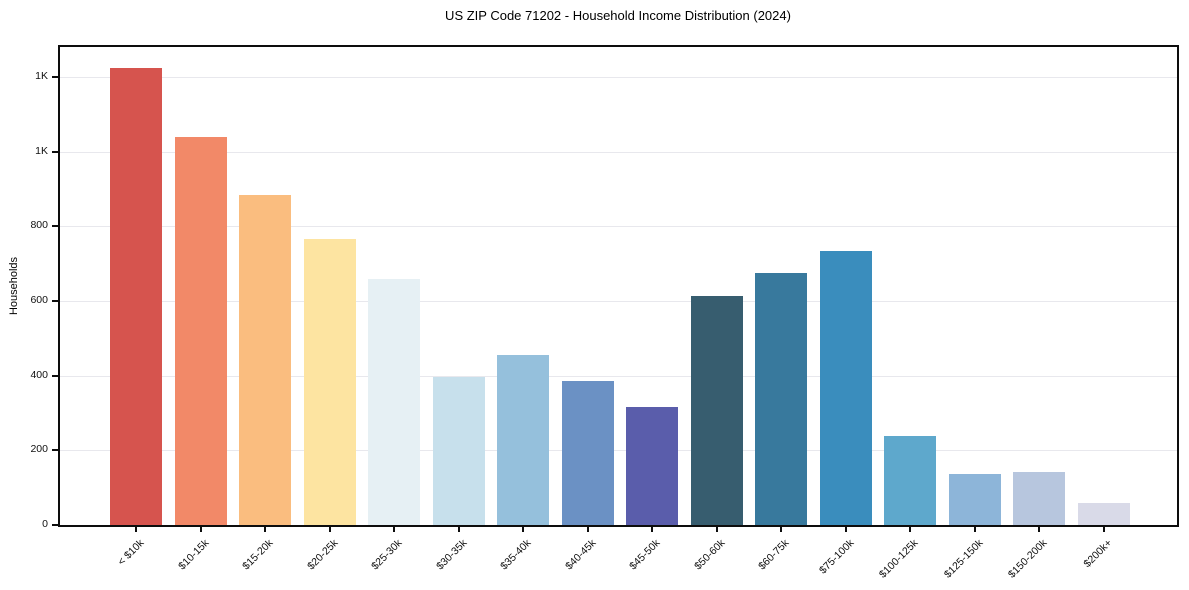 This screenshot has width=1189, height=590. I want to click on y-tick-label: 200, so click(39, 449).